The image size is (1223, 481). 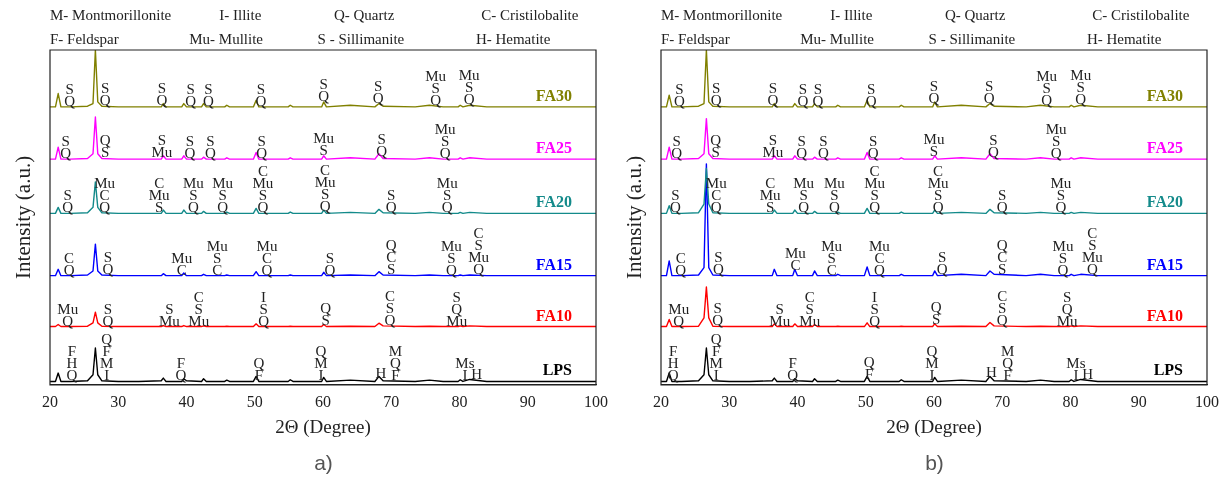 I want to click on annotation: C S Mu Q, so click(x=479, y=251).